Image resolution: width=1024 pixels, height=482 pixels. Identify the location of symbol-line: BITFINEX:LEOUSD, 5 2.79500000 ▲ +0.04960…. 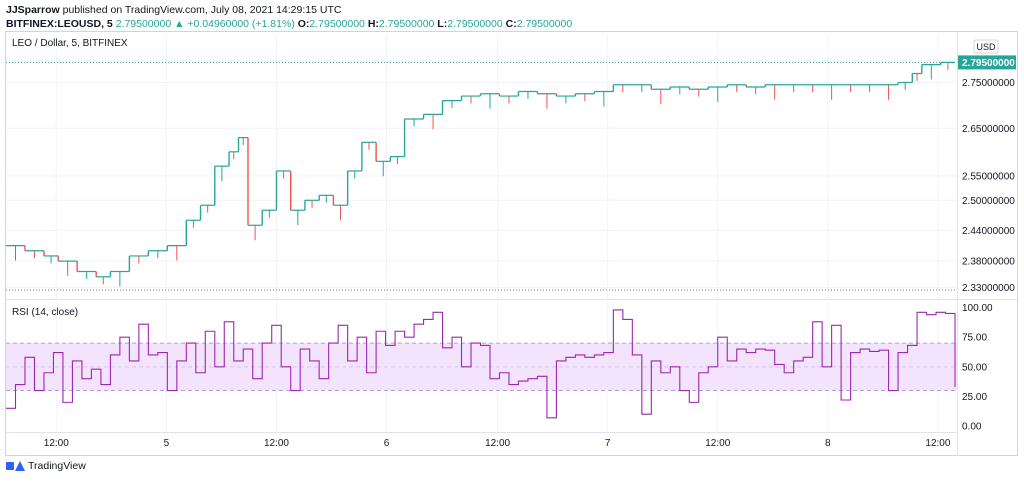
(289, 24).